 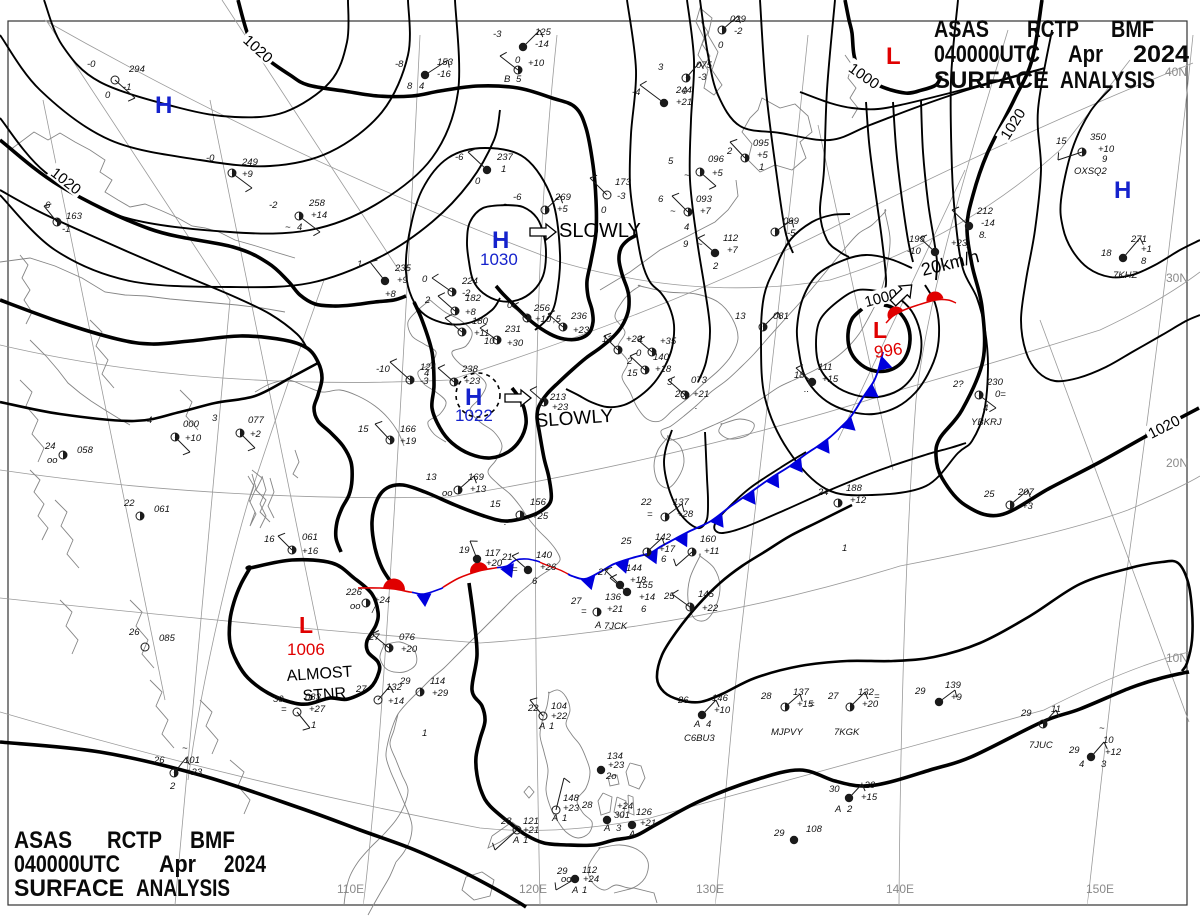 What do you see at coordinates (310, 537) in the screenshot?
I see `svg-text: 061` at bounding box center [310, 537].